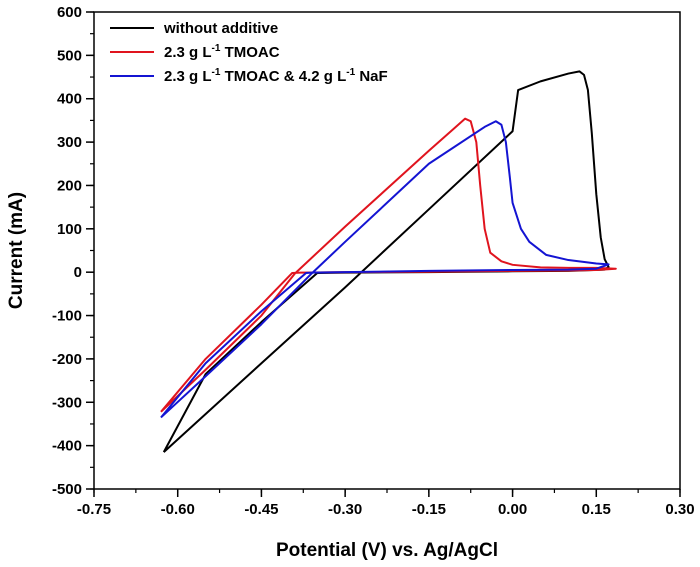 The image size is (700, 567). I want to click on y-tick-label: 200, so click(69, 185).